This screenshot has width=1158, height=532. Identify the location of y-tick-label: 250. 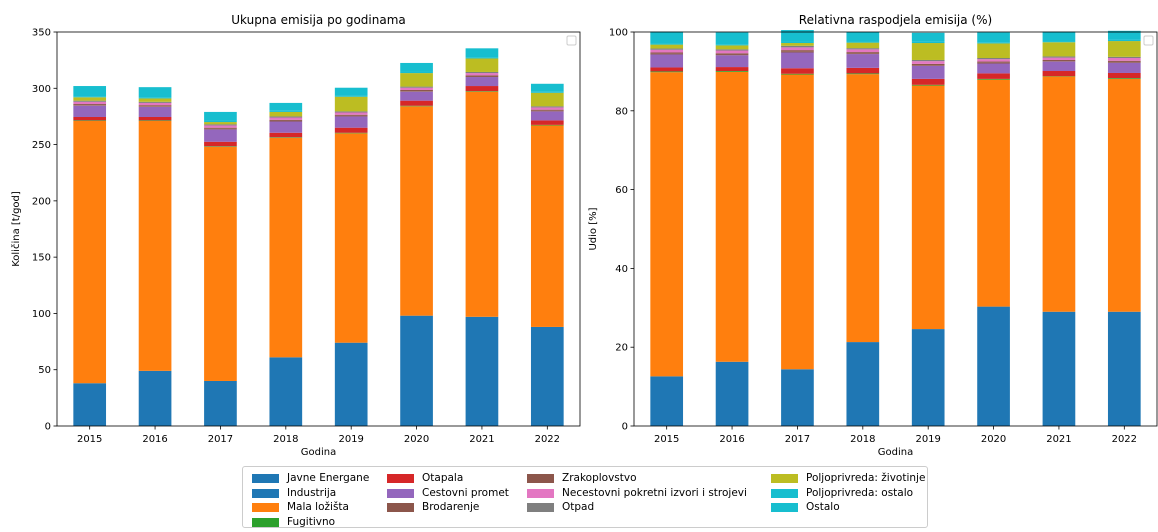
(41, 145).